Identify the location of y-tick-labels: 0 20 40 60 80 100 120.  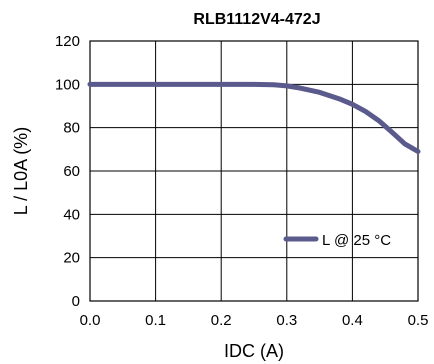
(67, 171).